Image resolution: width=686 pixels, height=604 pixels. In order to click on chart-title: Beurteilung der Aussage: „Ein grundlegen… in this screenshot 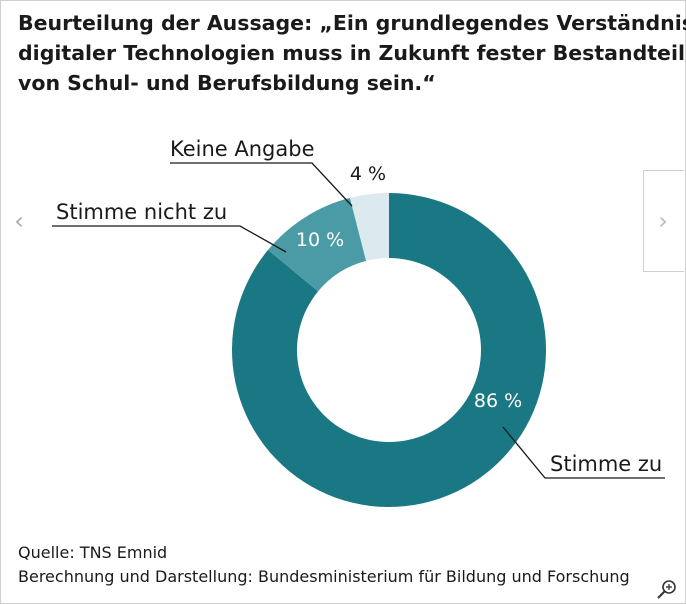, I will do `click(352, 53)`.